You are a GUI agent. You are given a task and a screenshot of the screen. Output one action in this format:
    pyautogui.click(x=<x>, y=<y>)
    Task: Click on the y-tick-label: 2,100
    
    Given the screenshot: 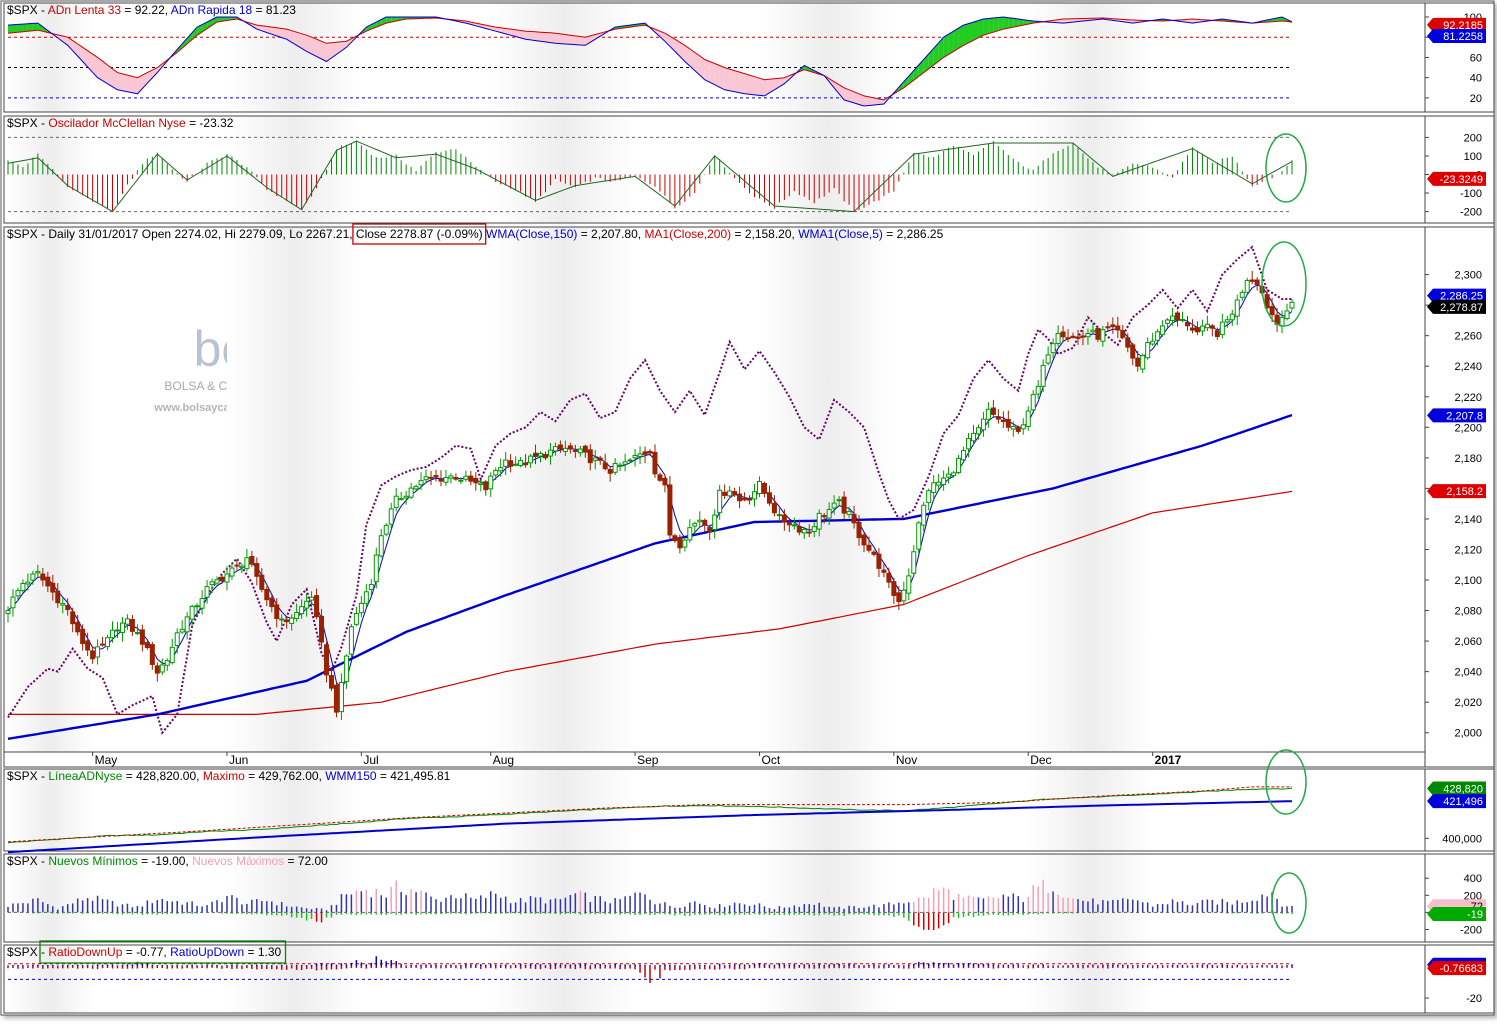 What is the action you would take?
    pyautogui.click(x=1468, y=581)
    